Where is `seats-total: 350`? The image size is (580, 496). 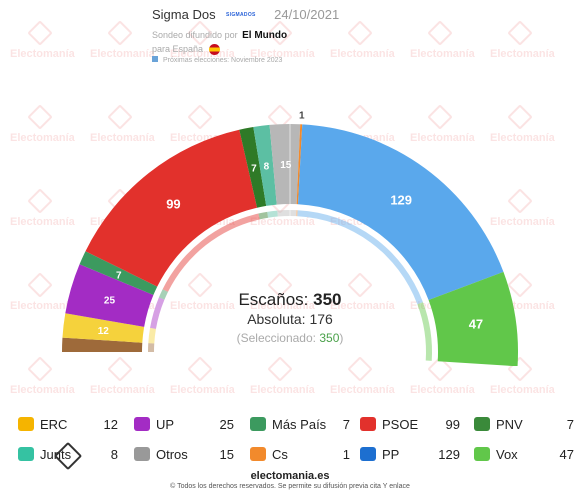 seats-total: 350 is located at coordinates (327, 299).